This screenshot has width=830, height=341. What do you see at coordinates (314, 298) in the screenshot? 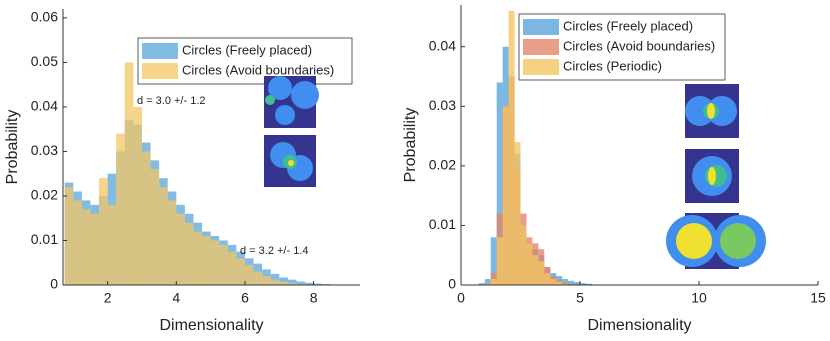
I see `x-tick-label: 8` at bounding box center [314, 298].